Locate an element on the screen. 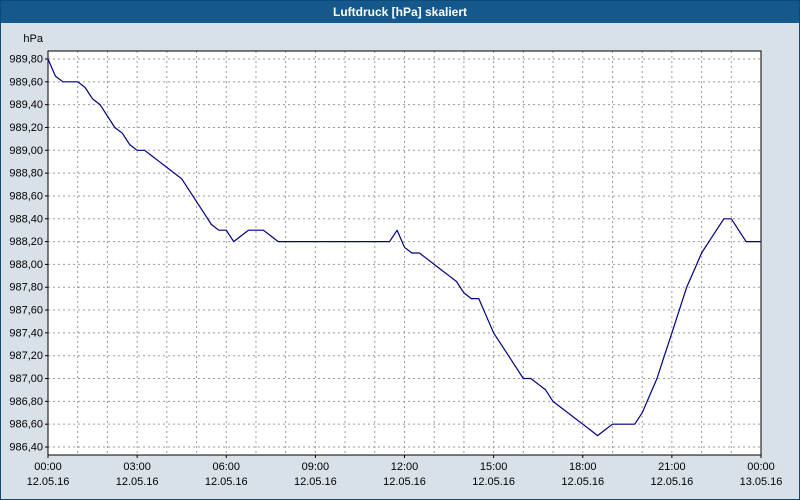 This screenshot has height=500, width=800. svg-text: 988,60 is located at coordinates (26, 196).